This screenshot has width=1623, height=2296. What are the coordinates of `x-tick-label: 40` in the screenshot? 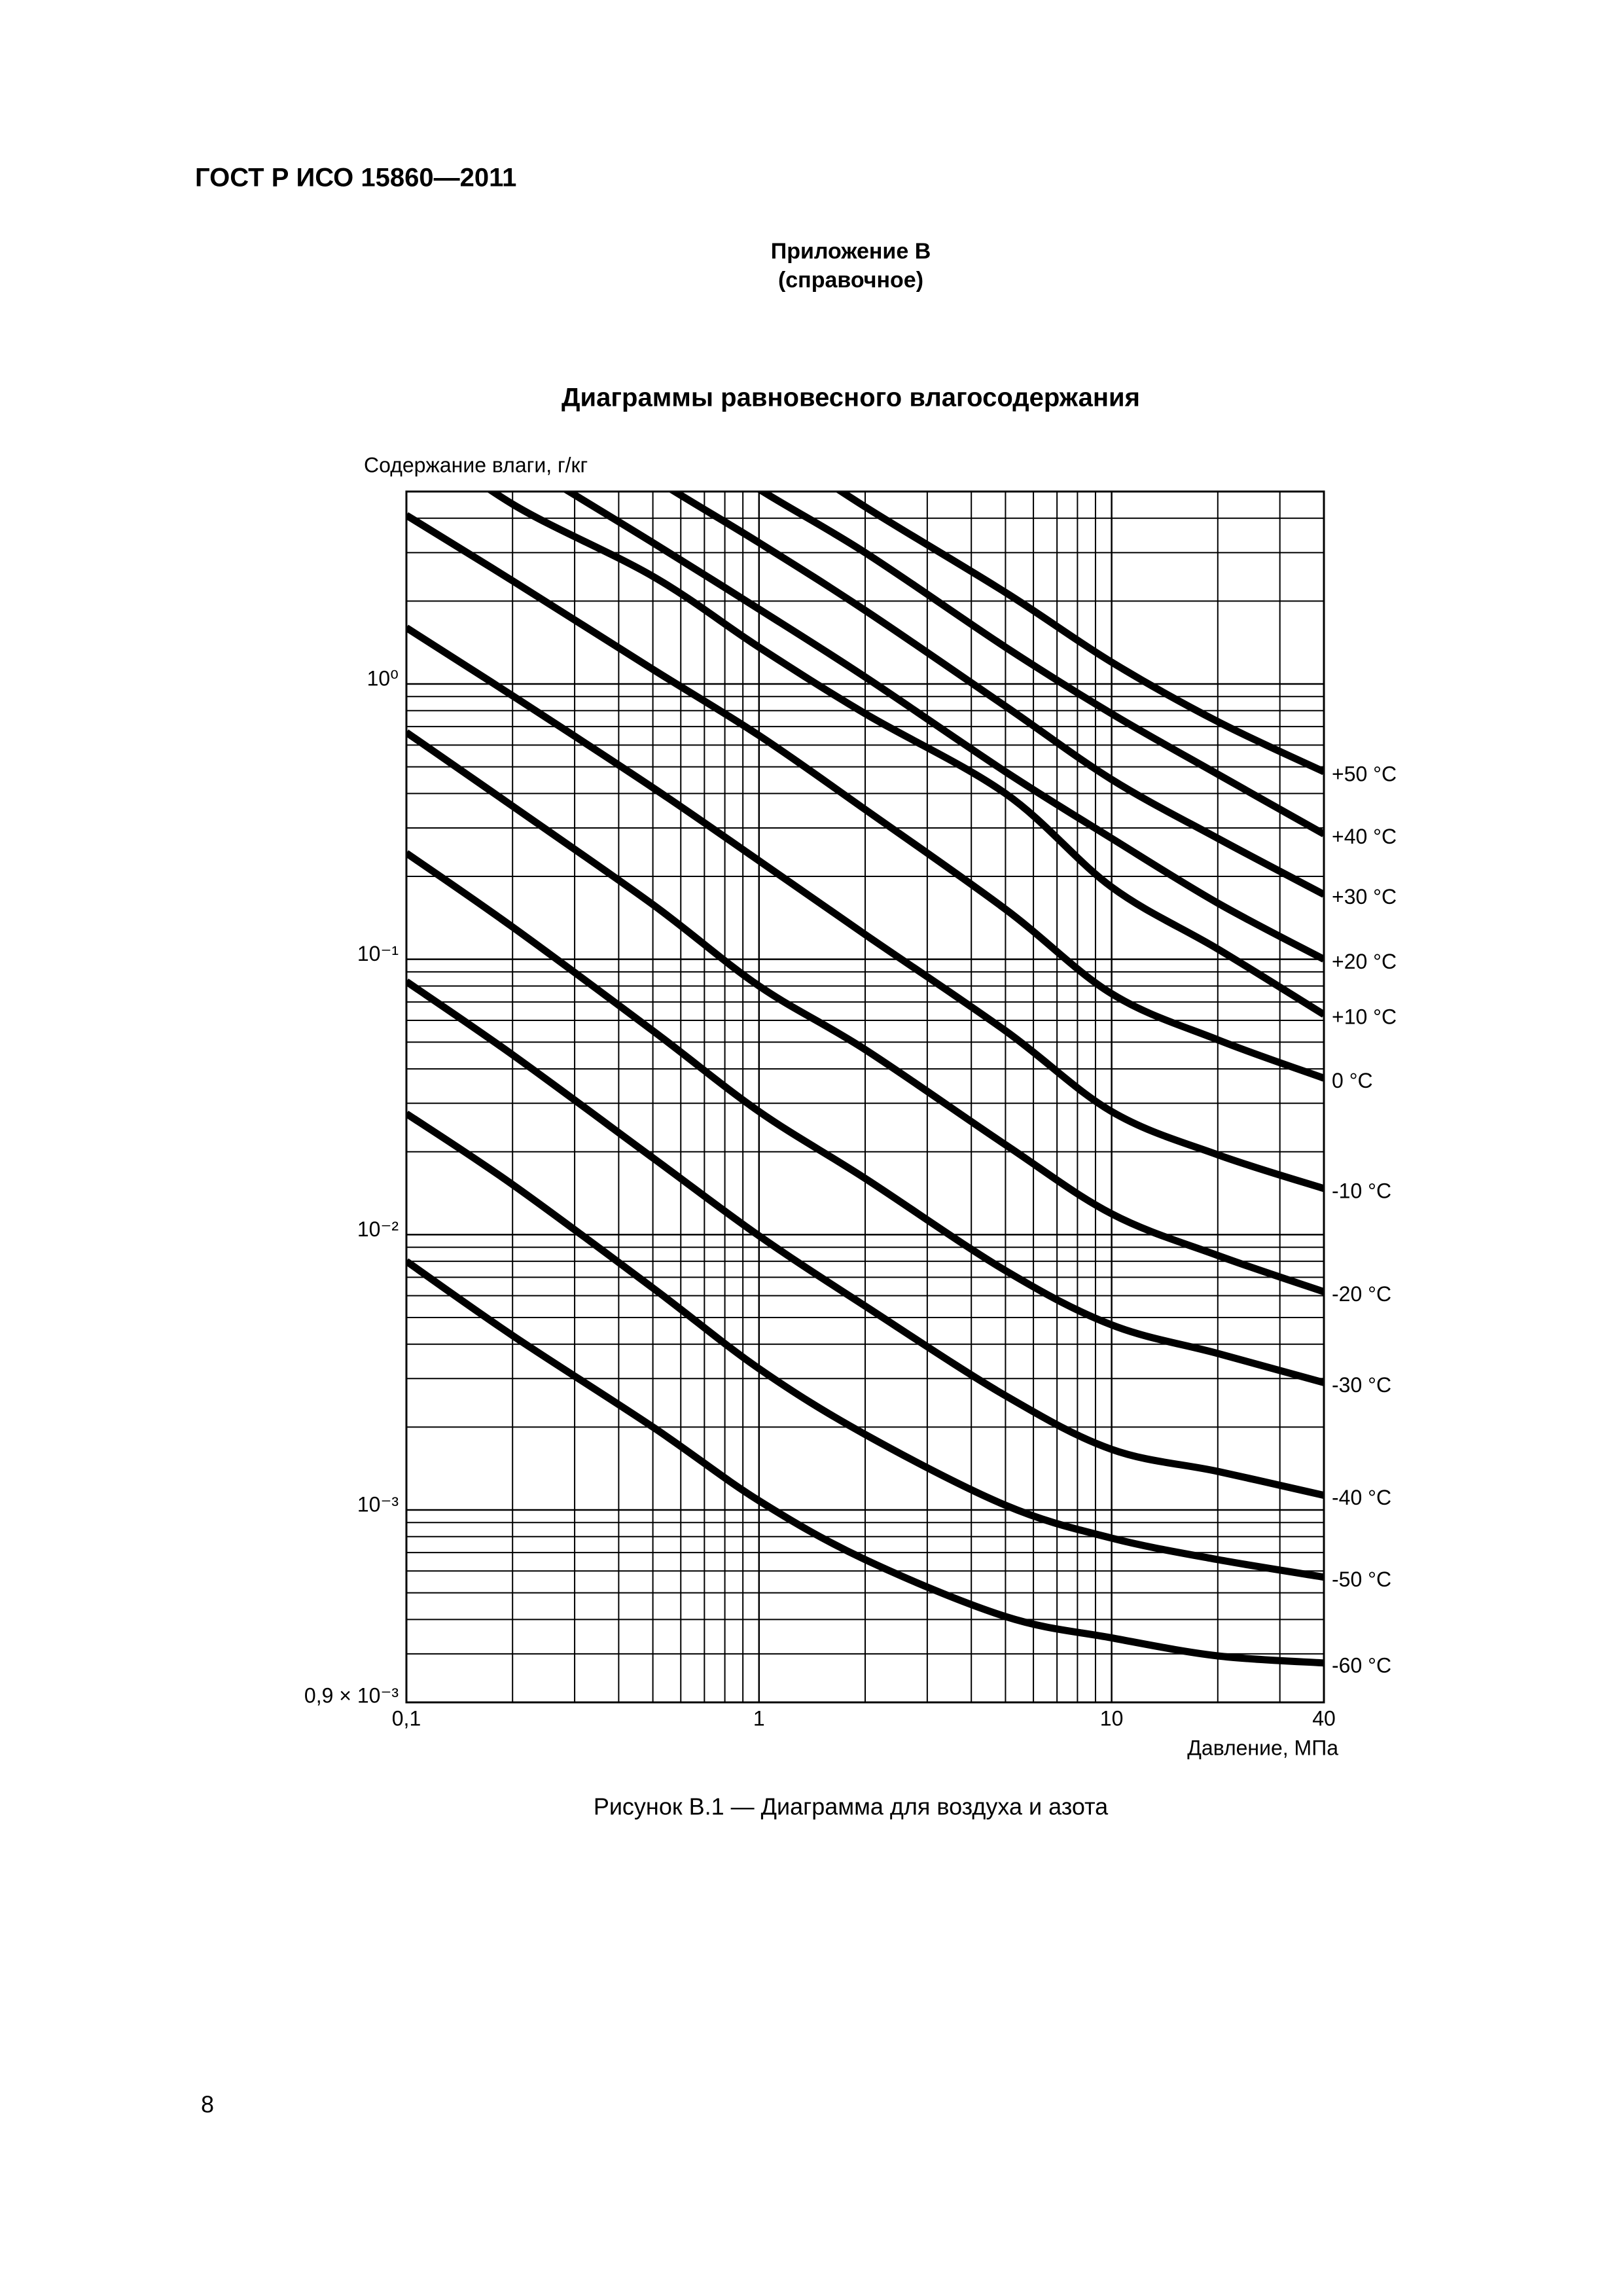 It's located at (1324, 1718).